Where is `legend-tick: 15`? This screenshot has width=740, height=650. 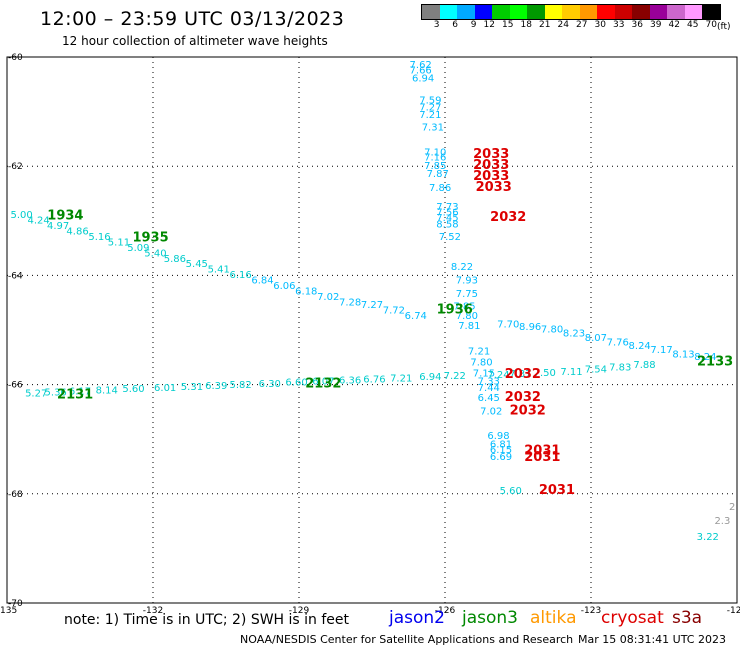
legend-tick: 15 is located at coordinates (508, 25).